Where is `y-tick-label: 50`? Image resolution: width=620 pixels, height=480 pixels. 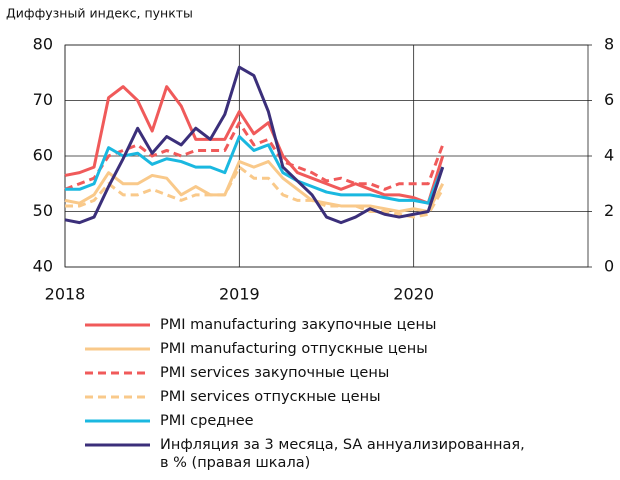
y-tick-label: 50 is located at coordinates (43, 210).